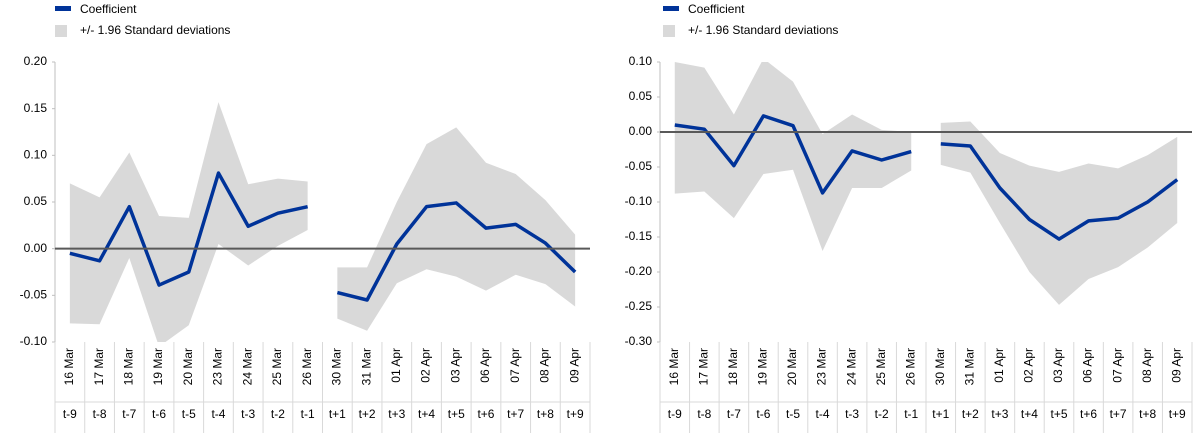 This screenshot has width=1203, height=433. Describe the element at coordinates (36, 108) in the screenshot. I see `y-tick-label: 0.15` at that location.